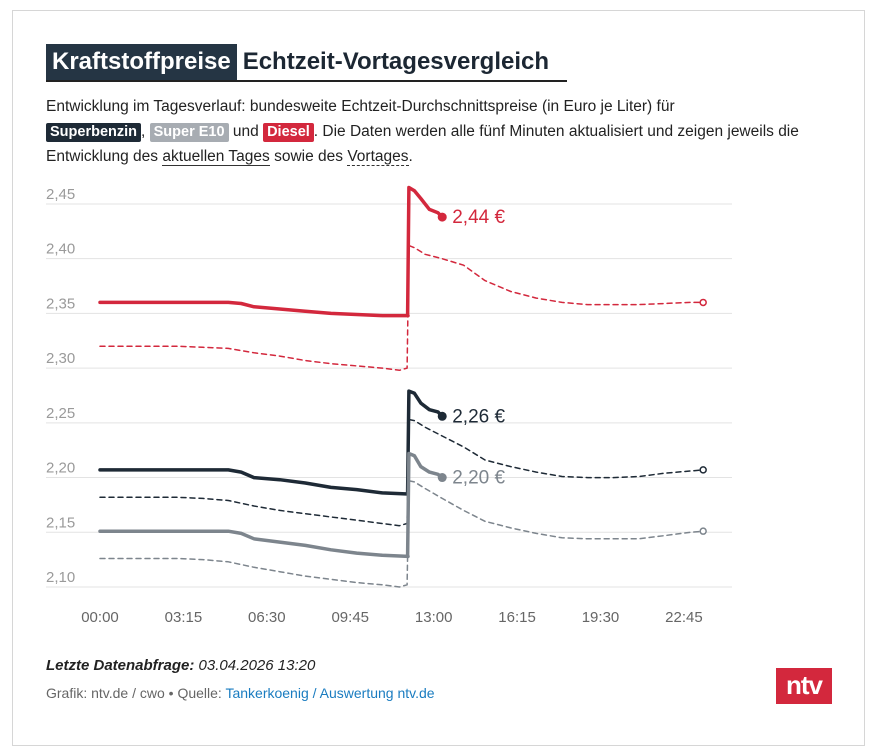 The width and height of the screenshot is (881, 755). I want to click on series-line-e10-yesterday, so click(401, 534).